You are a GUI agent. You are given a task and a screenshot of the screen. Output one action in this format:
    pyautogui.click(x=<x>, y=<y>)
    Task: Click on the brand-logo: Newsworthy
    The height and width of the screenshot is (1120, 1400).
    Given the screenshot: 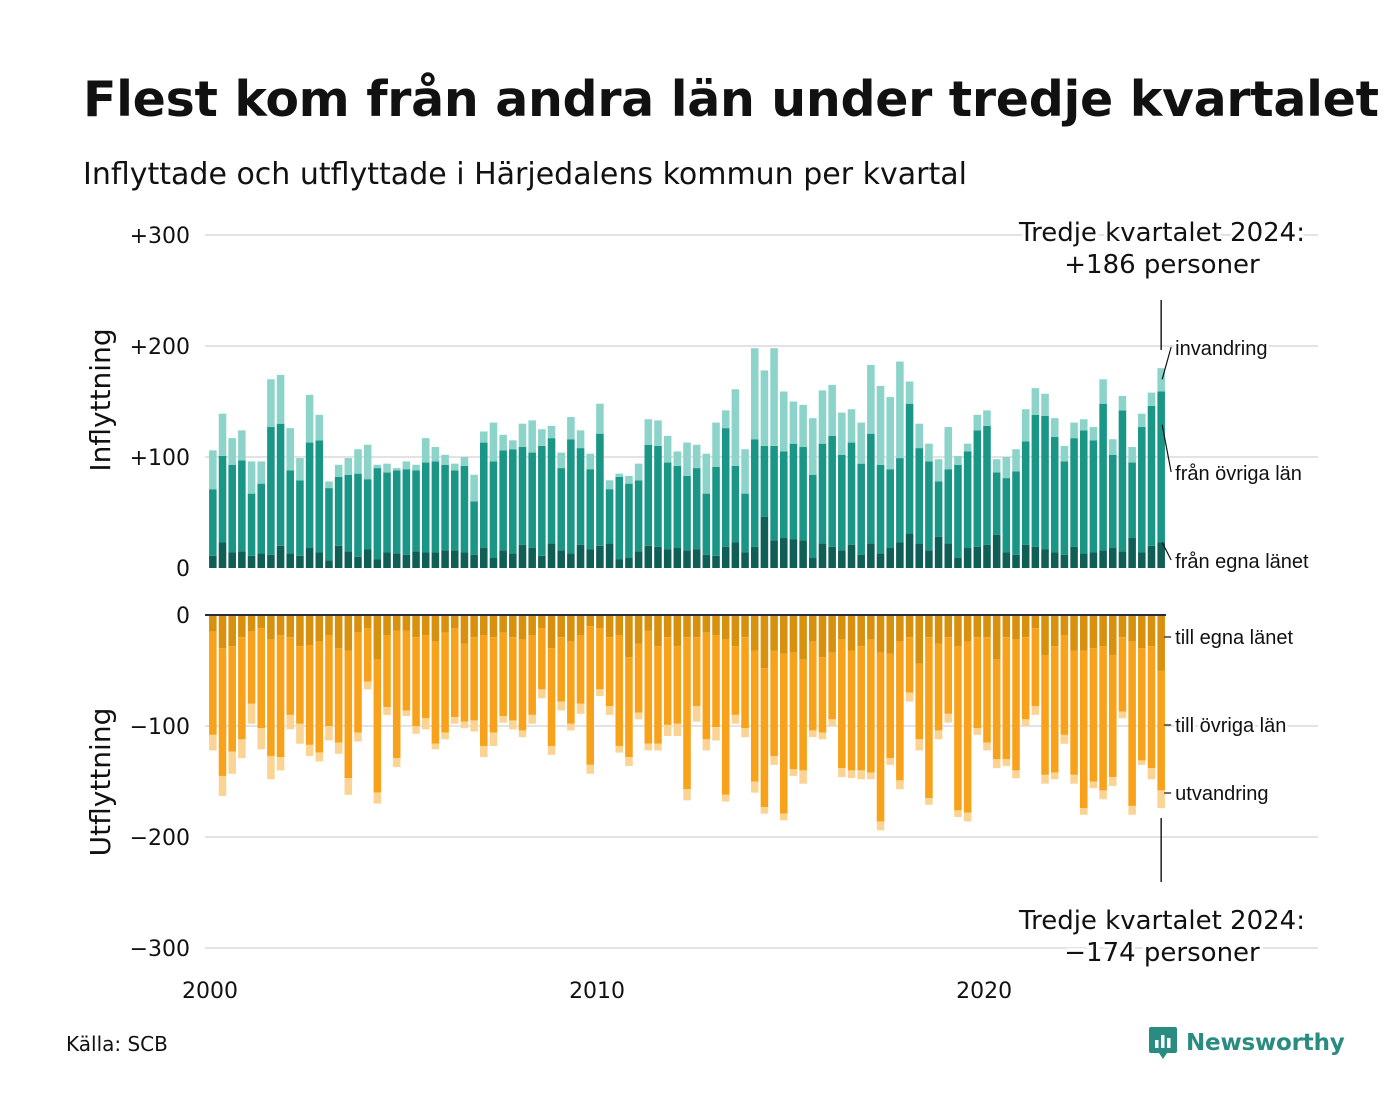 What is the action you would take?
    pyautogui.click(x=1246, y=1043)
    